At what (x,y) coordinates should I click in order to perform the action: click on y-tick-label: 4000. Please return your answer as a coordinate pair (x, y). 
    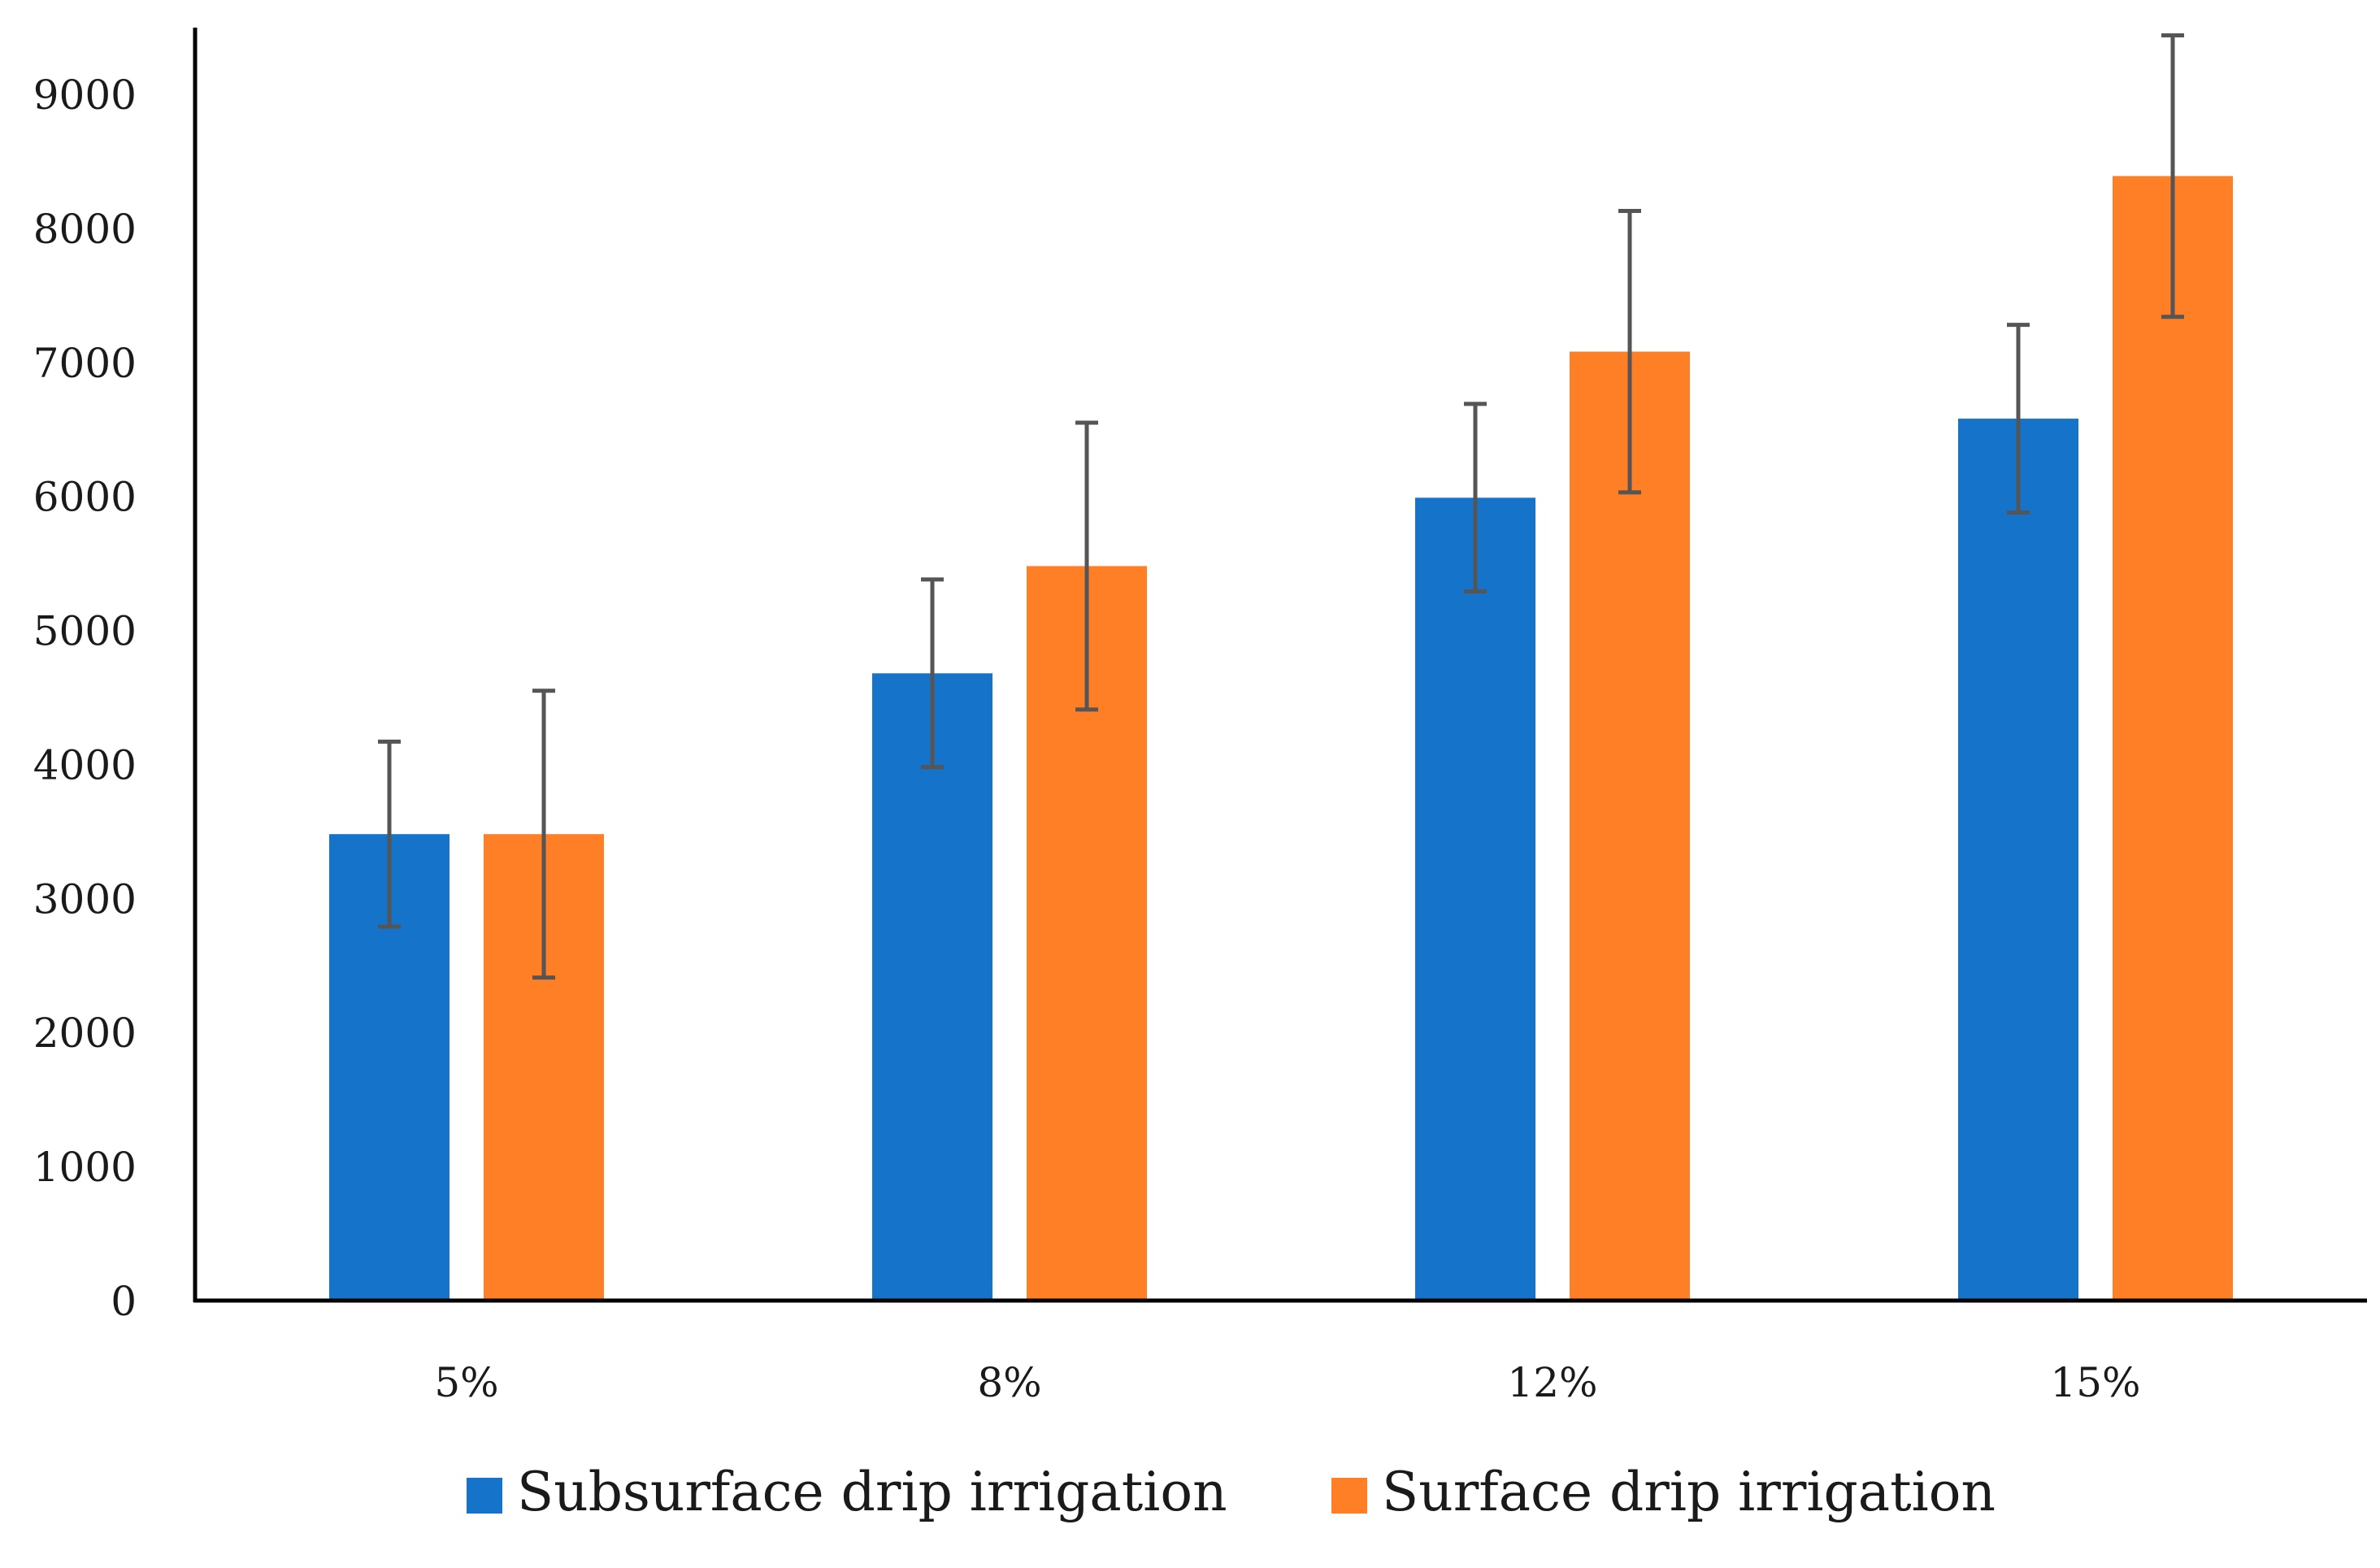
    Looking at the image, I should click on (85, 764).